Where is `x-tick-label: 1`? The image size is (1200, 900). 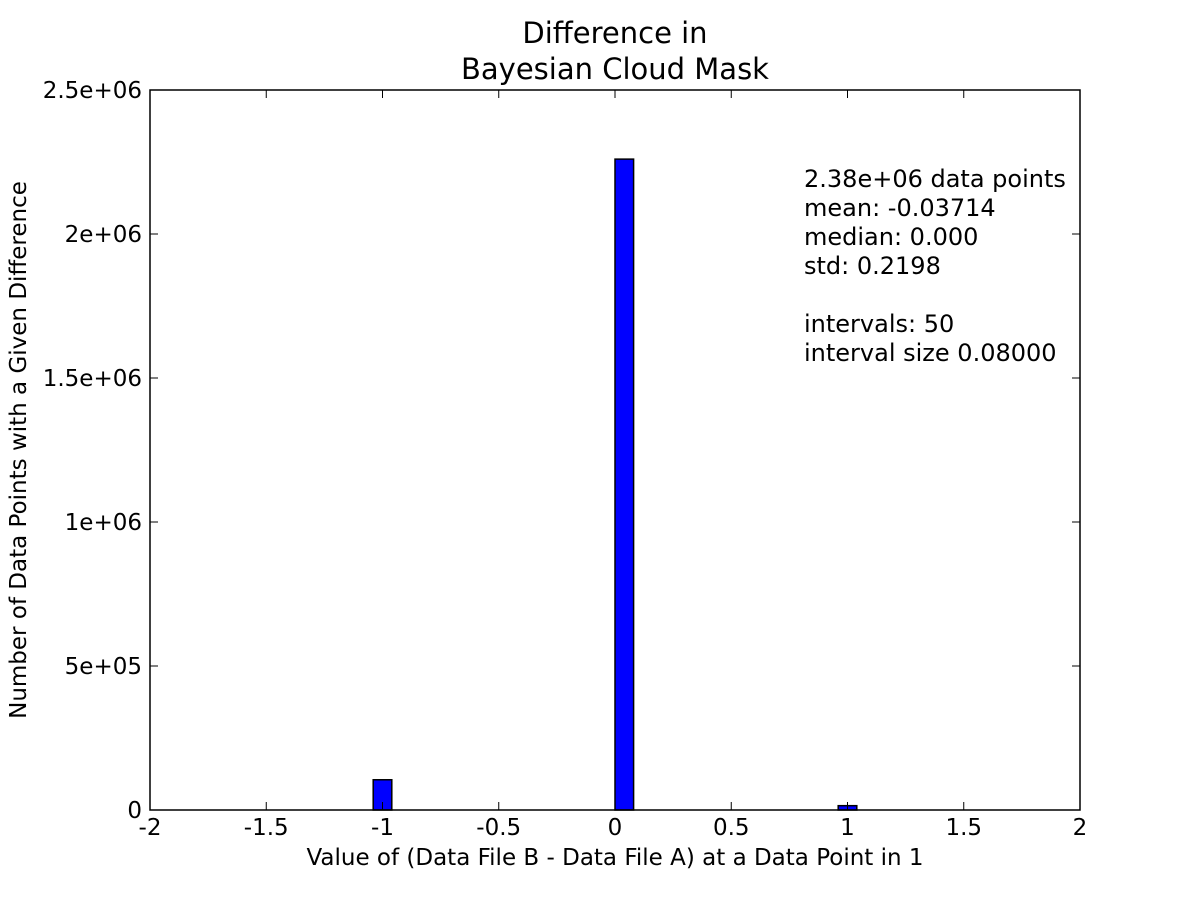
x-tick-label: 1 is located at coordinates (847, 828).